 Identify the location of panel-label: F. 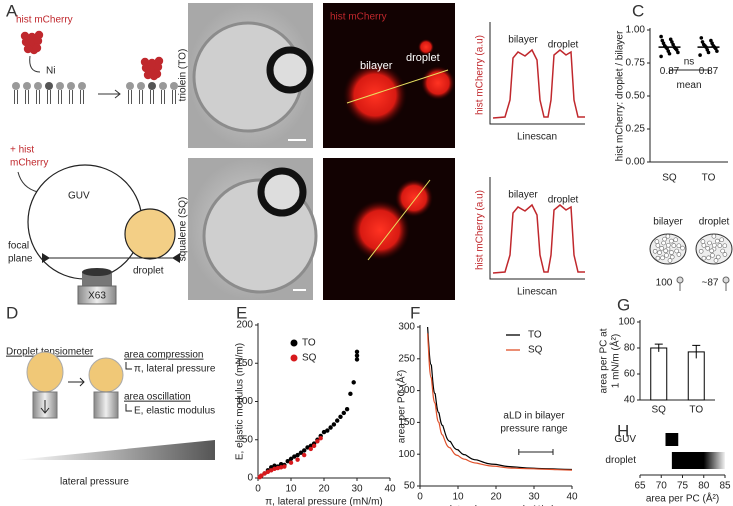
(415, 312).